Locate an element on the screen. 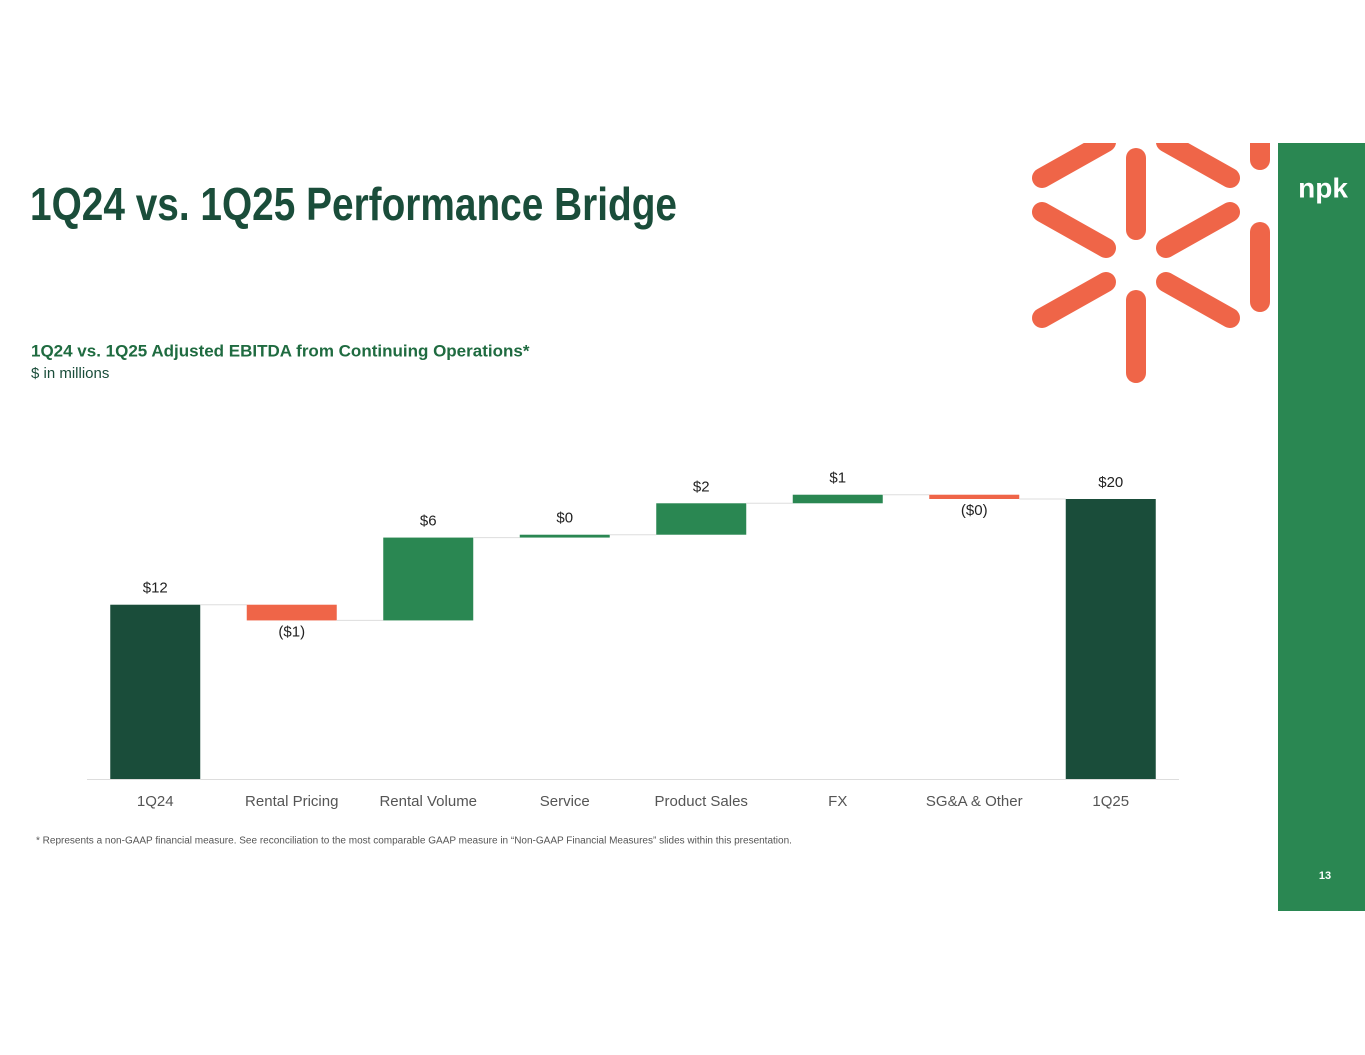  x-tick-label: Rental Pricing is located at coordinates (291, 801).